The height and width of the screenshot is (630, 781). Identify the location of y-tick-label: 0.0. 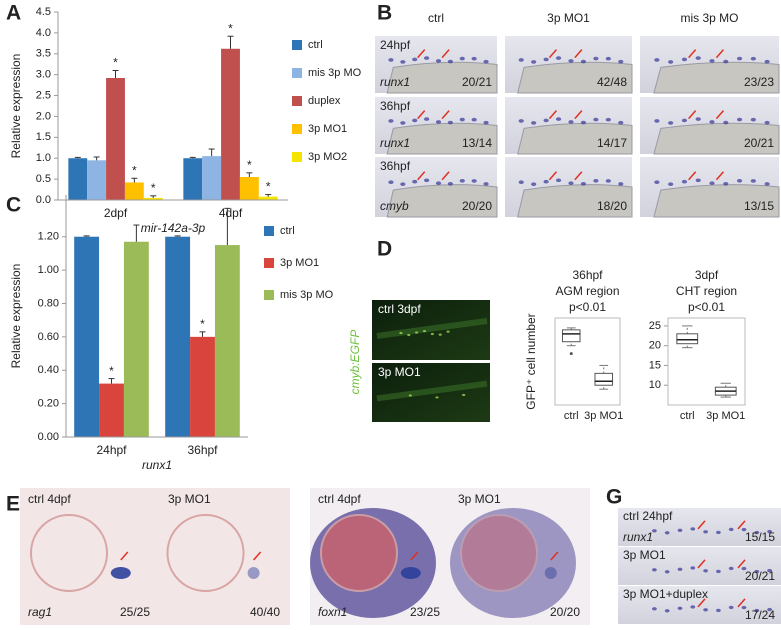
(43, 200).